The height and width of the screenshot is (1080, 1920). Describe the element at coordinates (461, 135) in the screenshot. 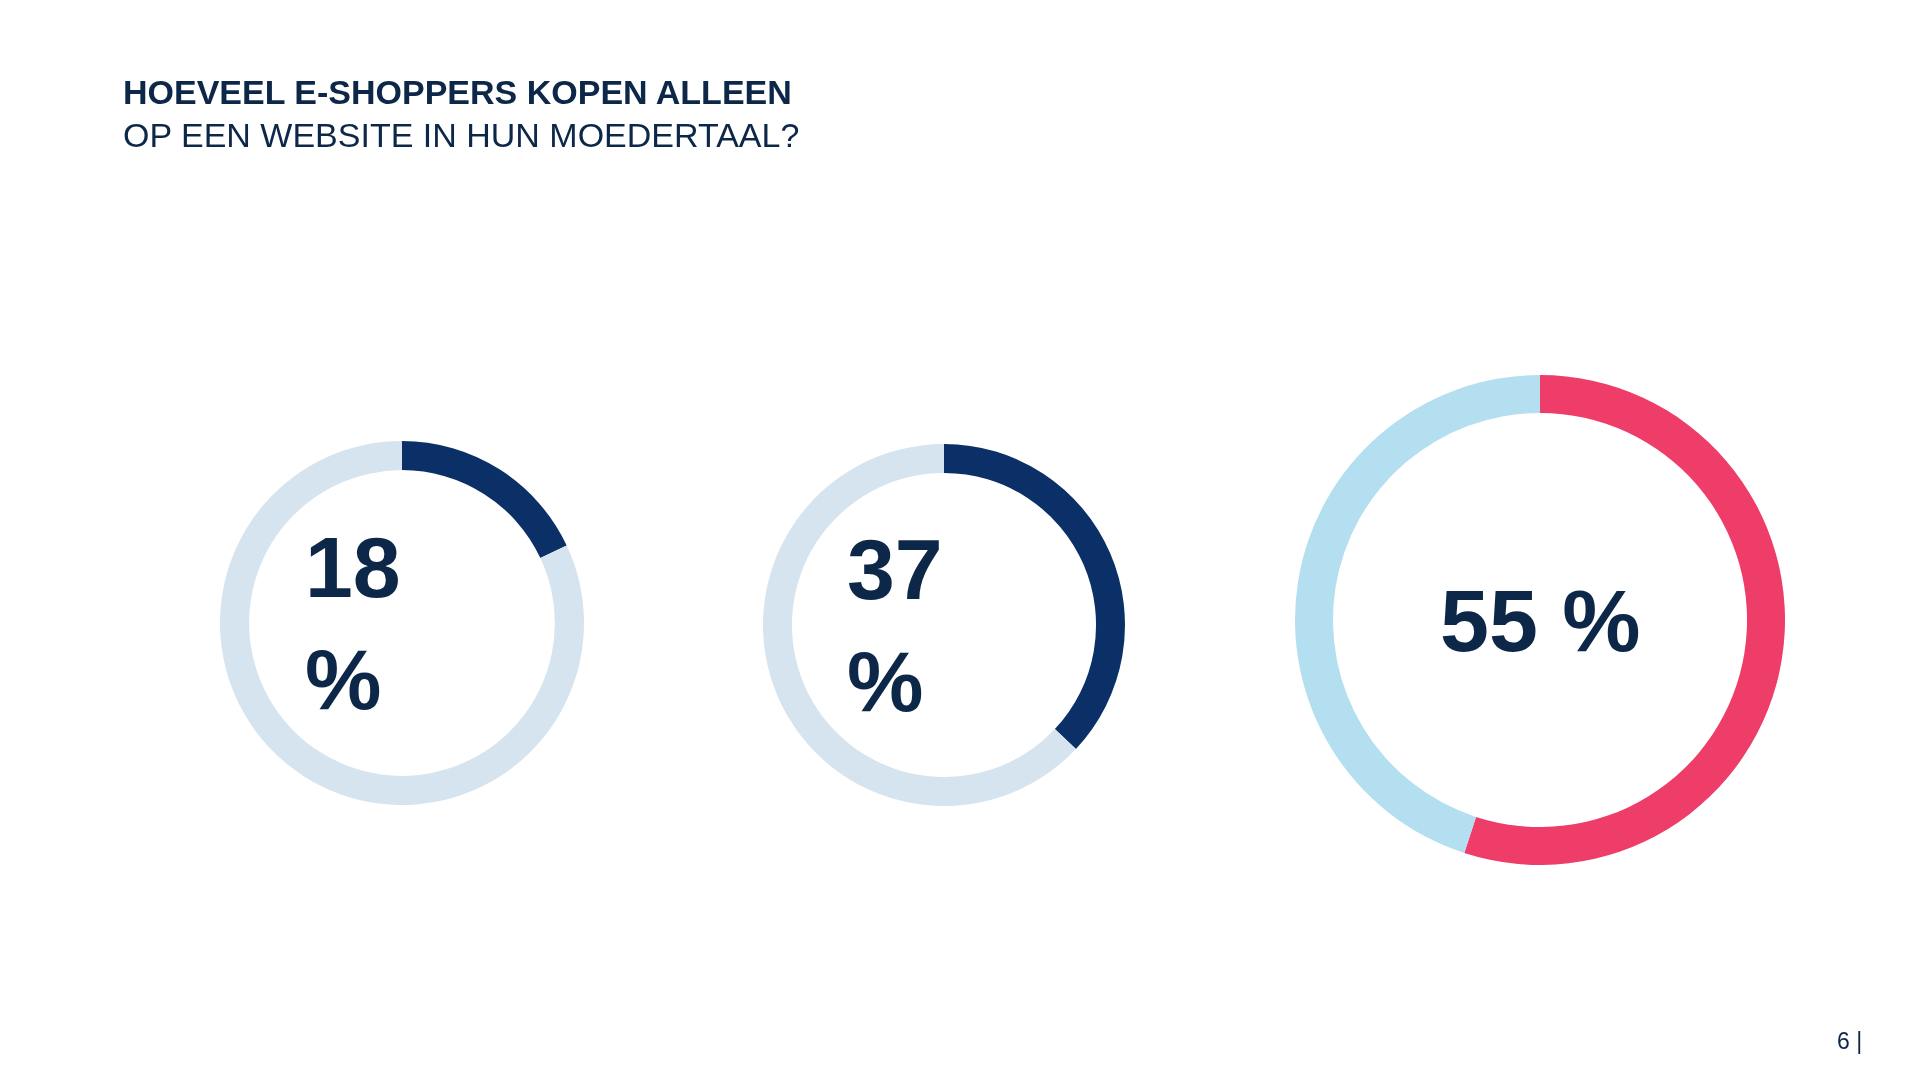

I see `chart-subtitle: OP EEN WEBSITE IN HUN MOEDERTAAL?` at that location.